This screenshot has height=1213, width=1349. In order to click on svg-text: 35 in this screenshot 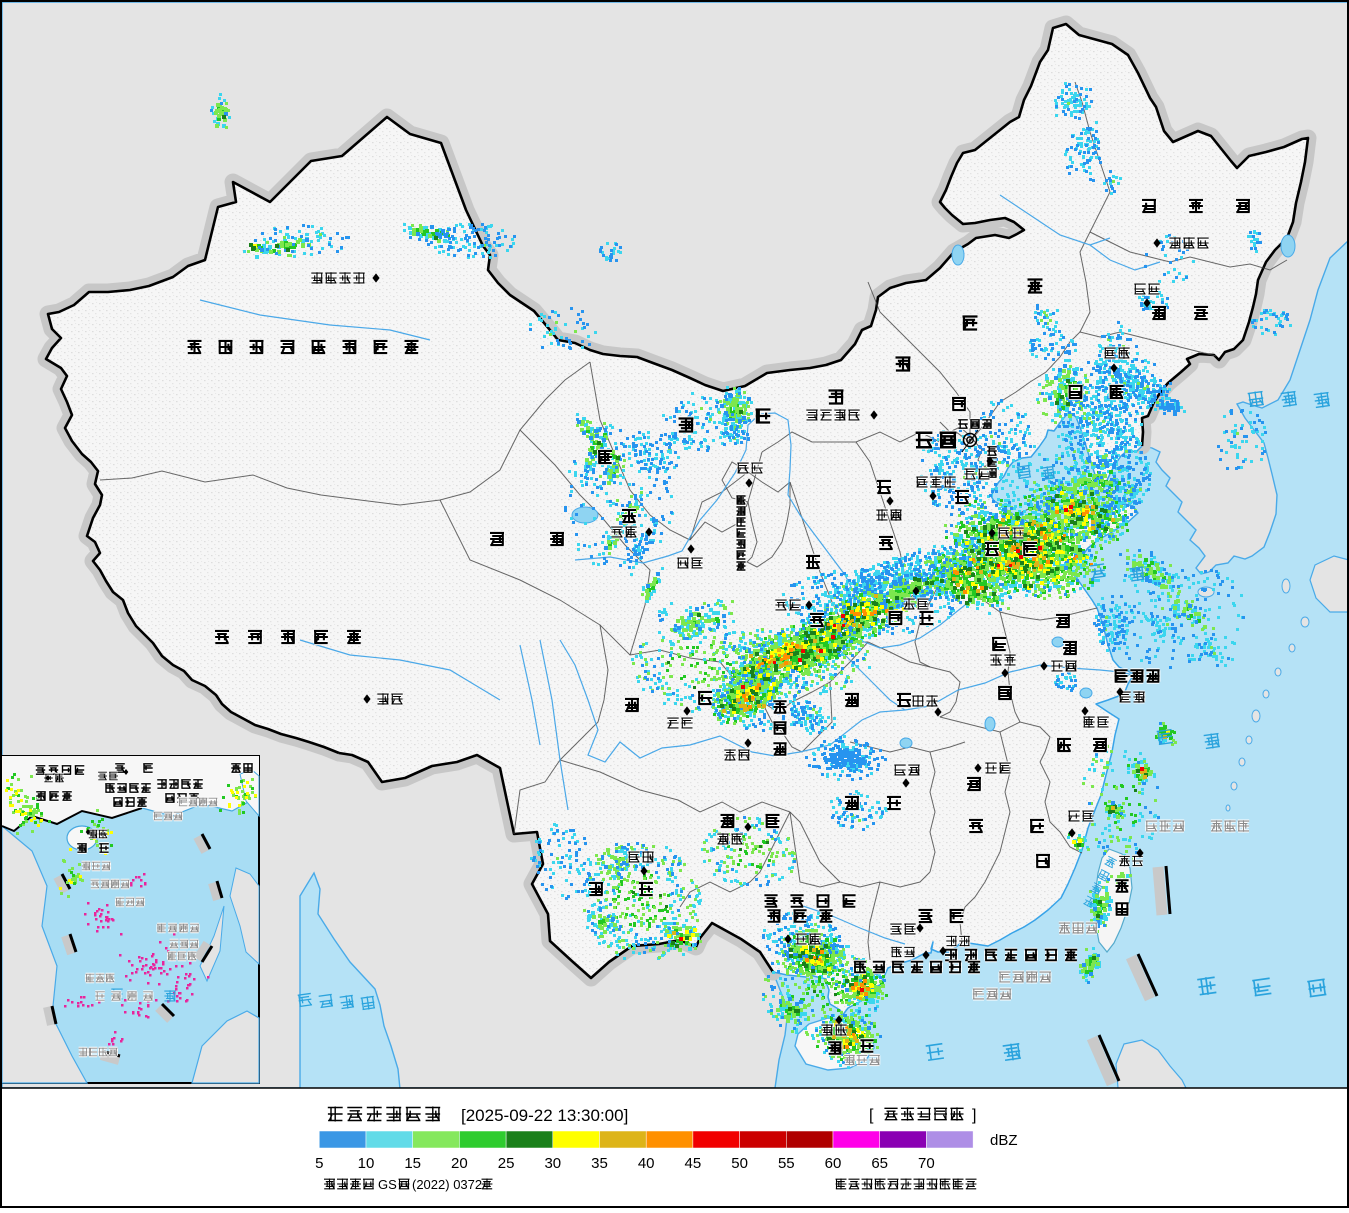, I will do `click(599, 1163)`.